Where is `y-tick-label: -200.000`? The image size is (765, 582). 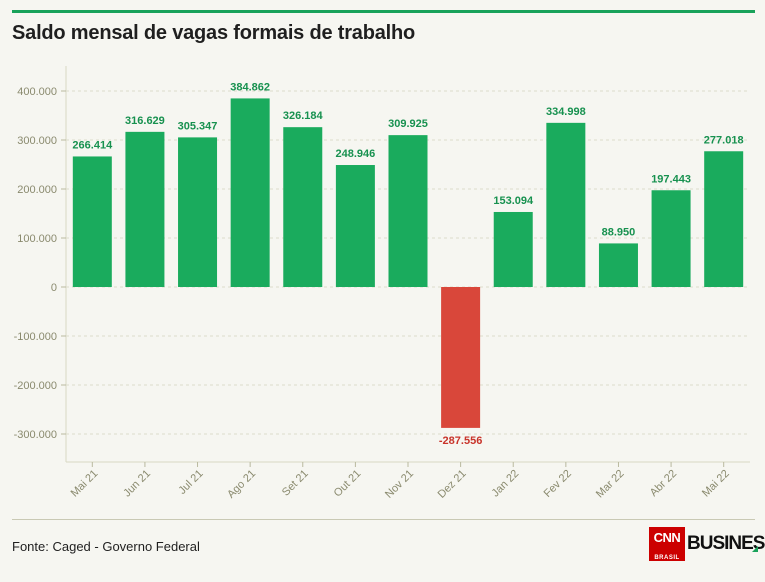
y-tick-label: -200.000 is located at coordinates (35, 386).